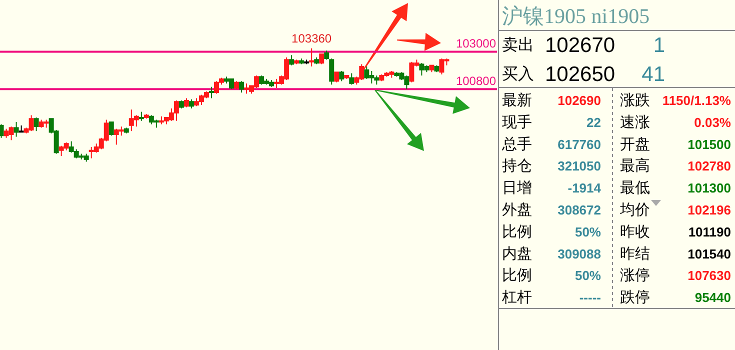  What do you see at coordinates (709, 232) in the screenshot?
I see `text: 101190` at bounding box center [709, 232].